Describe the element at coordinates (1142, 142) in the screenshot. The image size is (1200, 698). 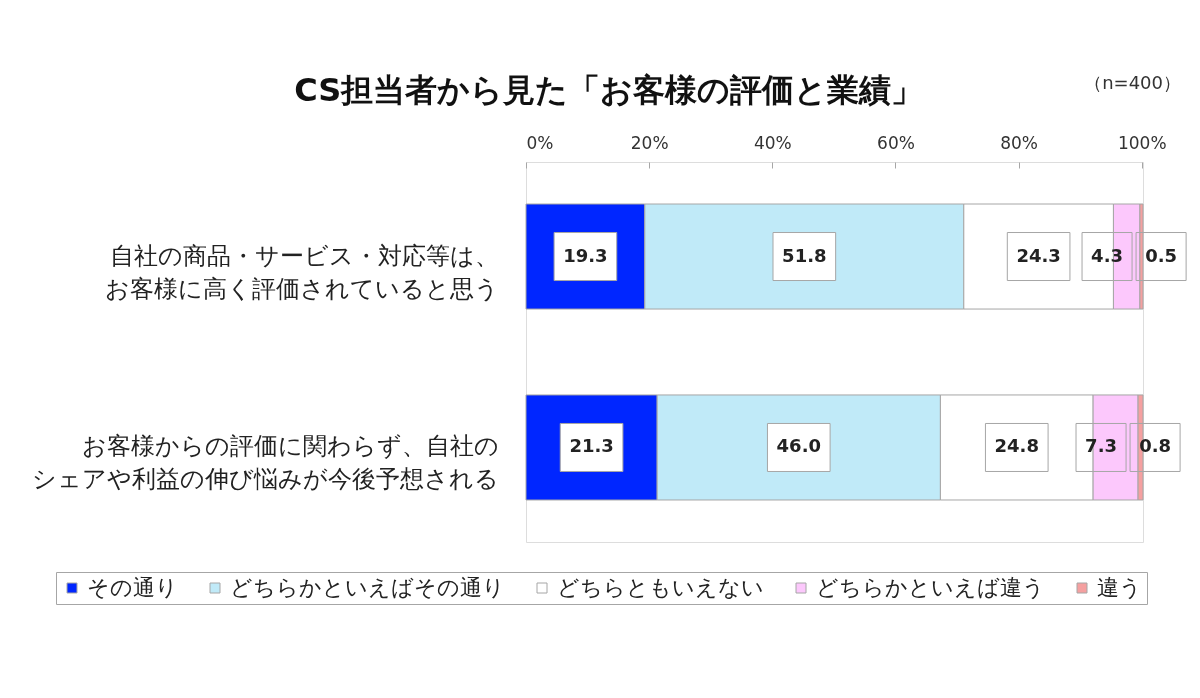
I see `x-tick-label: 100%` at that location.